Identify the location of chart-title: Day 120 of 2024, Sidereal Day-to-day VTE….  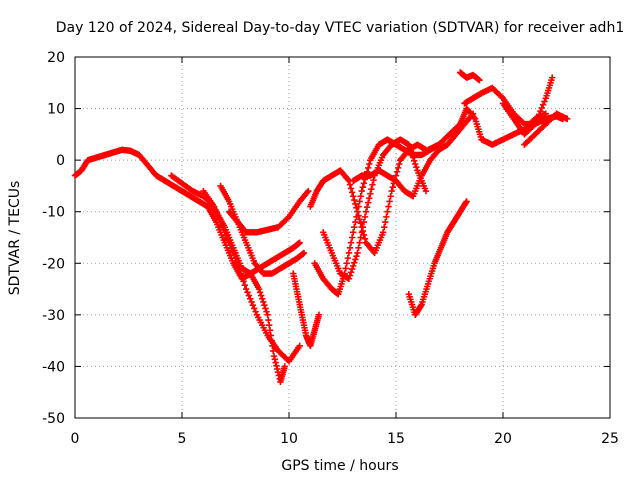
(340, 28).